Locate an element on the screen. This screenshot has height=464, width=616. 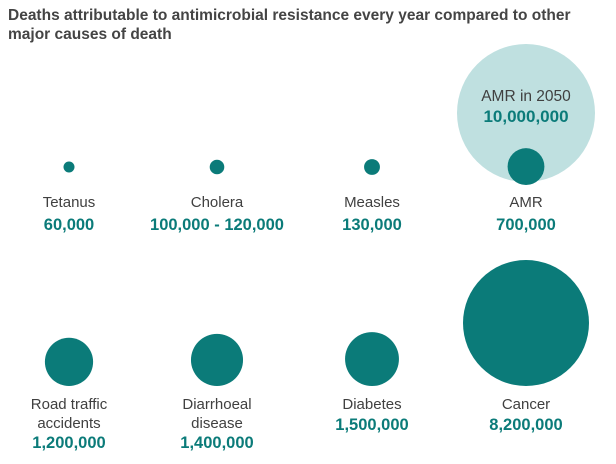
amr-2050-bubble is located at coordinates (526, 113).